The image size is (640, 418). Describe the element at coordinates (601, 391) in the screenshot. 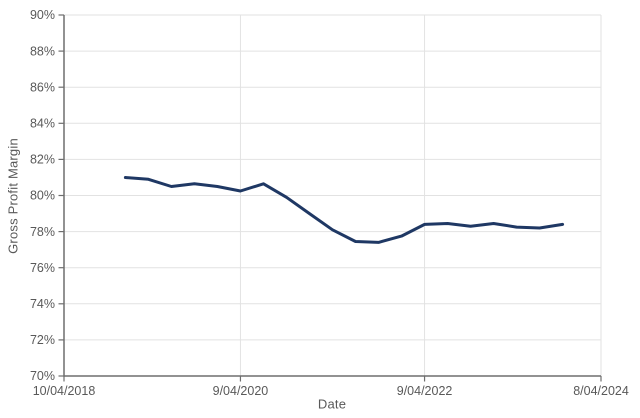

I see `x-tick-label: 8/04/2024` at that location.